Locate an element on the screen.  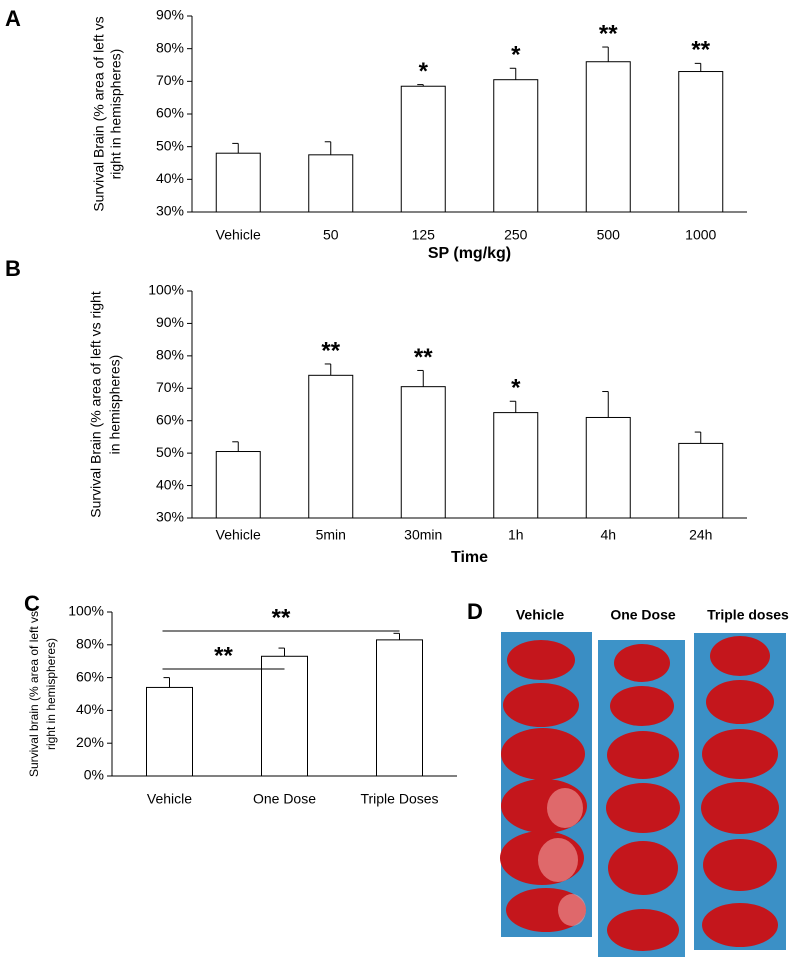
y-axis-title: Survival brain (% area of left vs is located at coordinates (34, 694).